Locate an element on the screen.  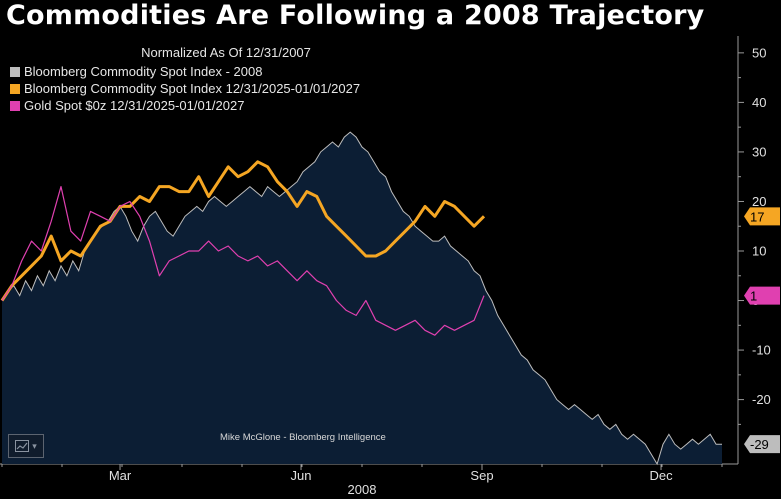
badge-label-pink: 1 is located at coordinates (753, 296).